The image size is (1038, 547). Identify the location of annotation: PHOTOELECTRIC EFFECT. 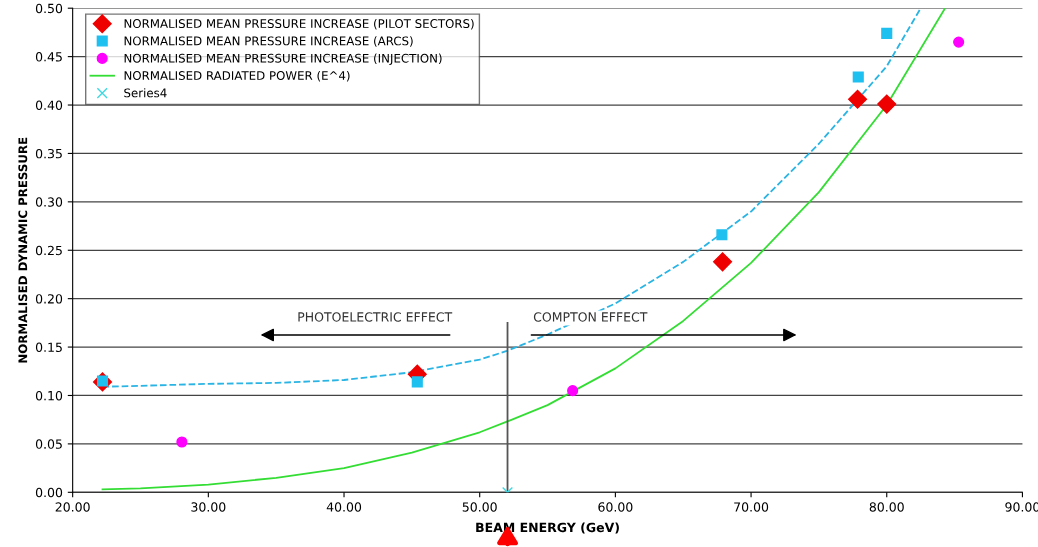
(375, 317).